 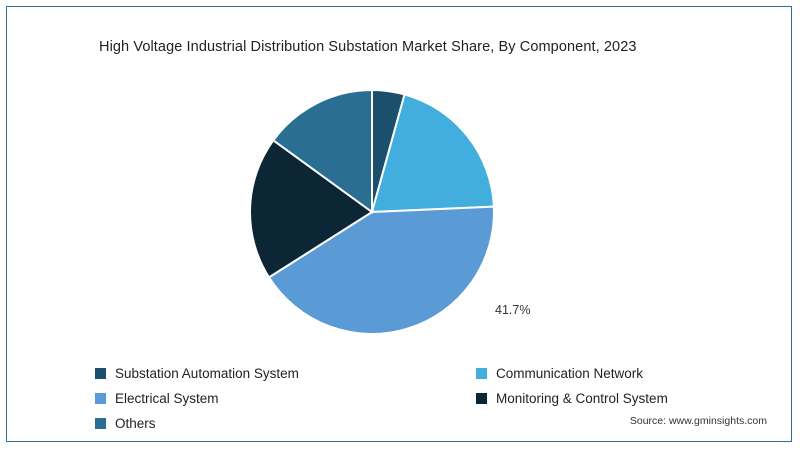 I want to click on legend-item-label: Monitoring & Control System, so click(x=582, y=398).